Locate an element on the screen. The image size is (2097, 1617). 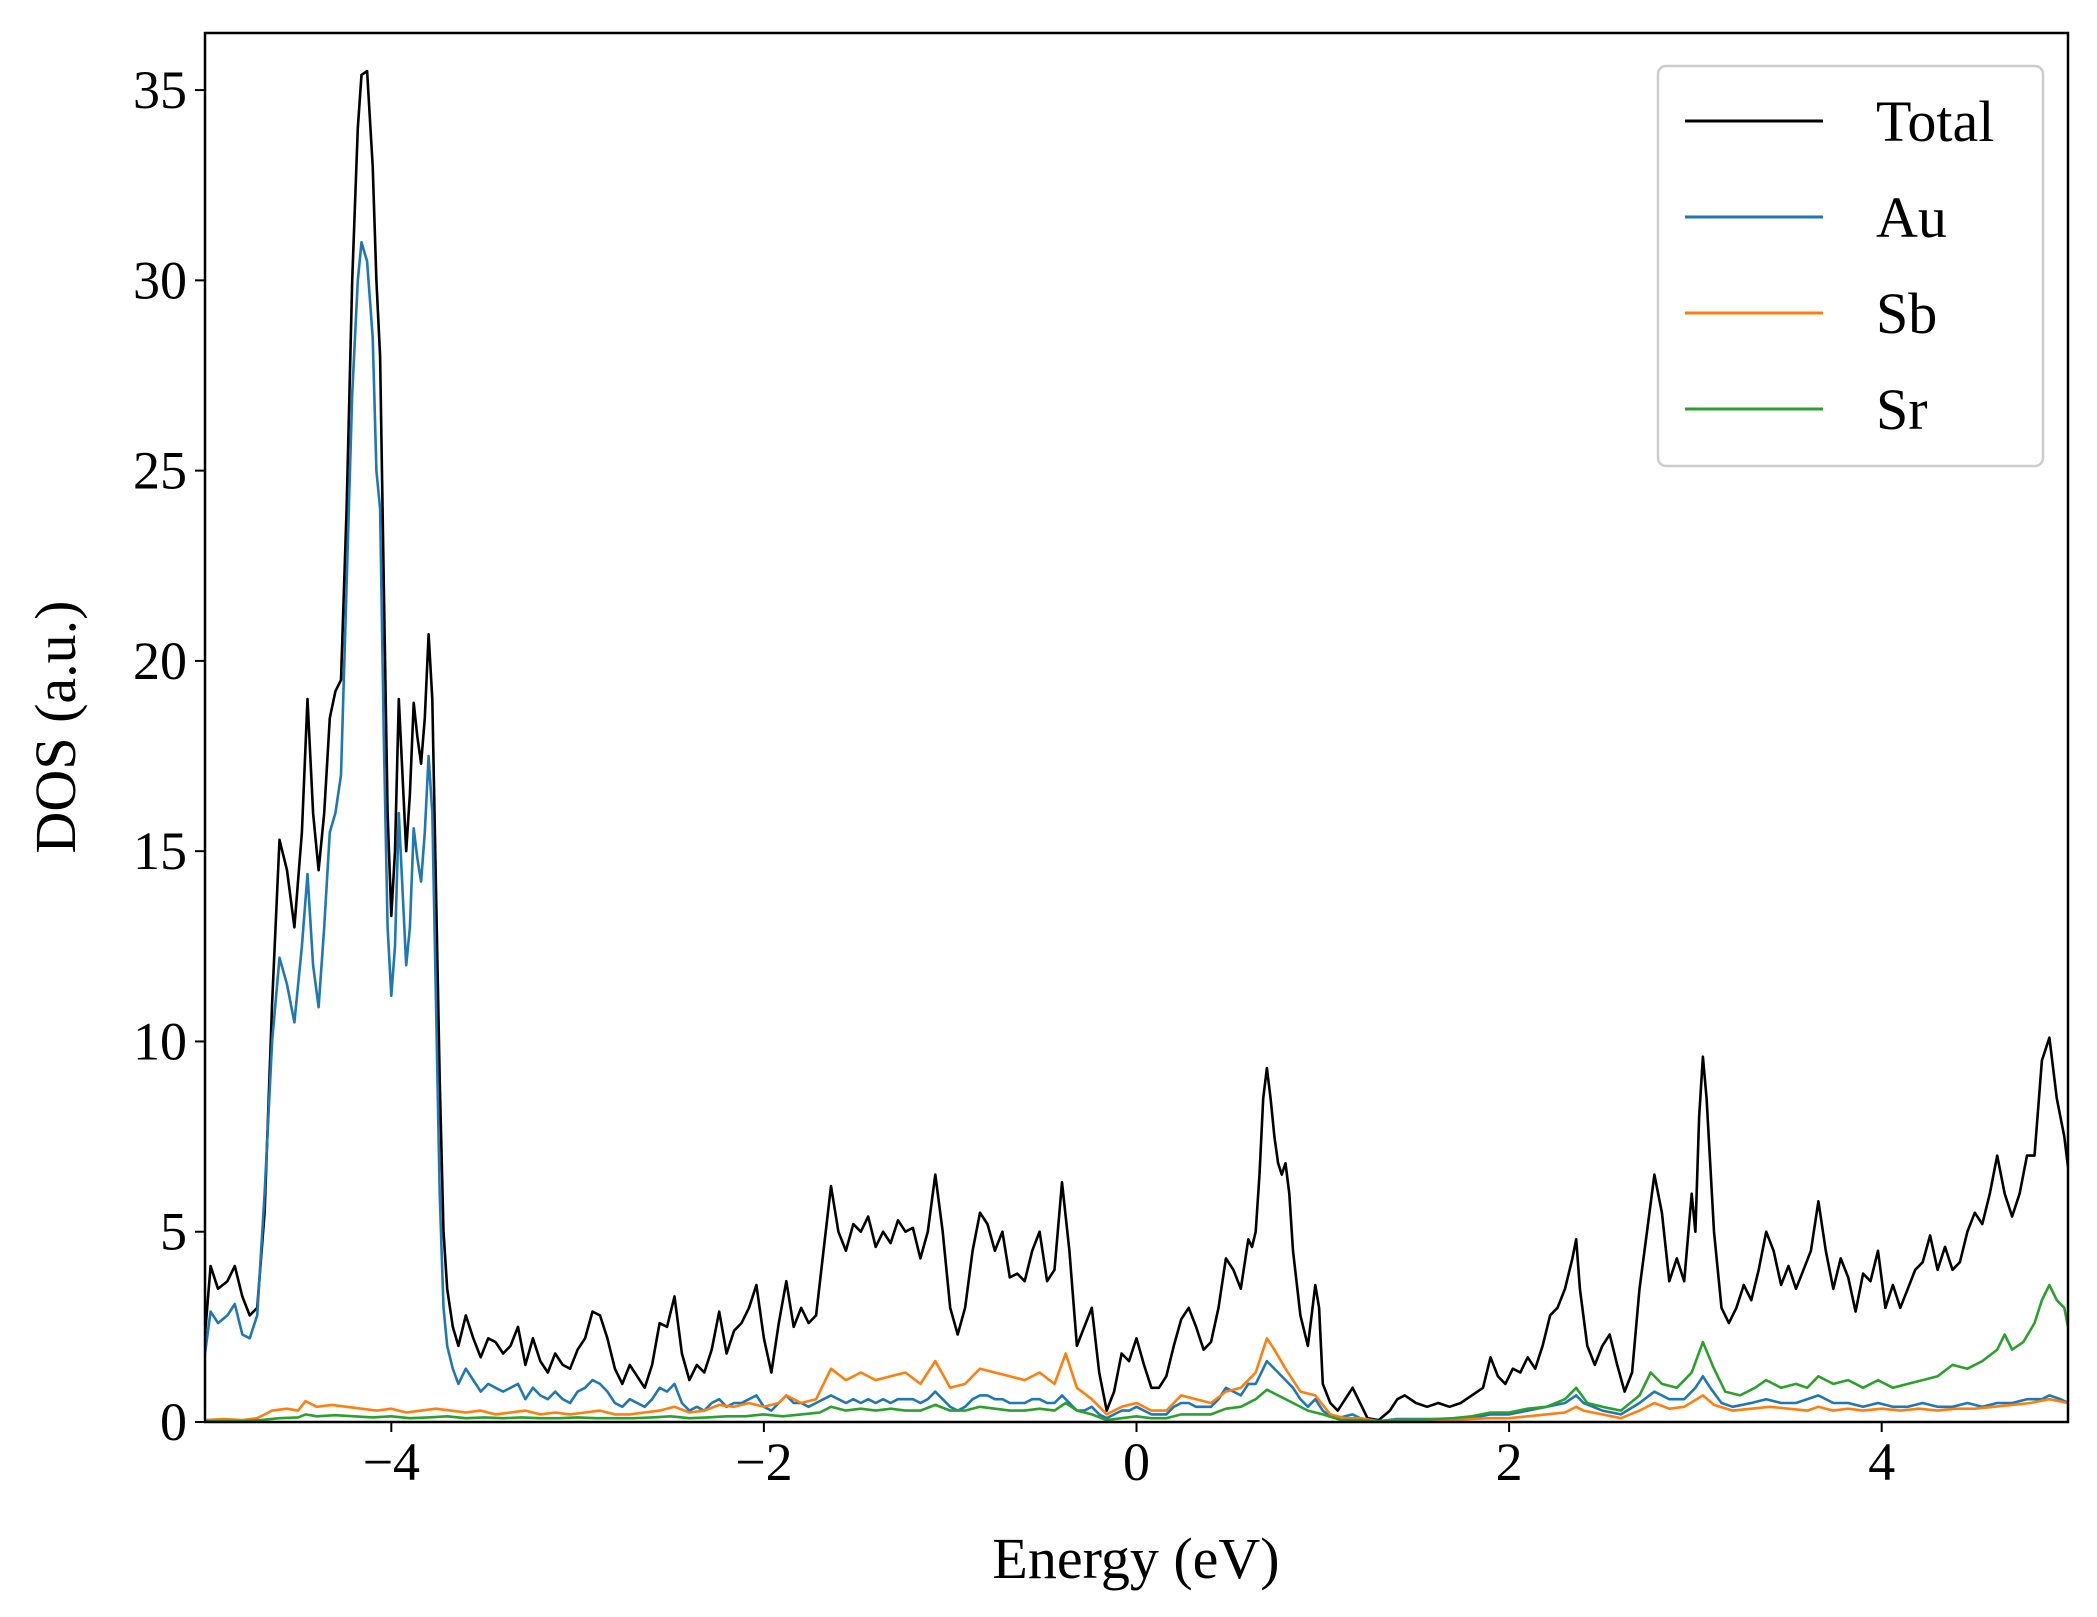
x-axis-label: Energy (eV) is located at coordinates (1135, 1558).